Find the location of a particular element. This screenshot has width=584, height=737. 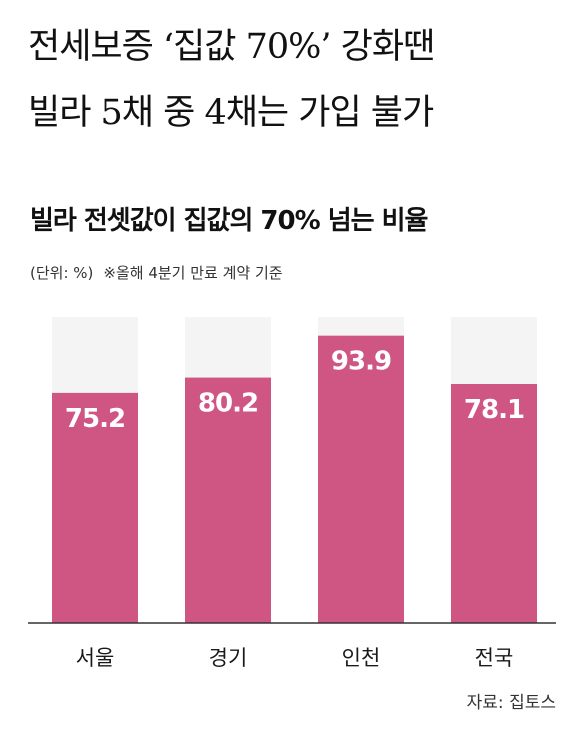

bar-gyeonggi is located at coordinates (228, 500).